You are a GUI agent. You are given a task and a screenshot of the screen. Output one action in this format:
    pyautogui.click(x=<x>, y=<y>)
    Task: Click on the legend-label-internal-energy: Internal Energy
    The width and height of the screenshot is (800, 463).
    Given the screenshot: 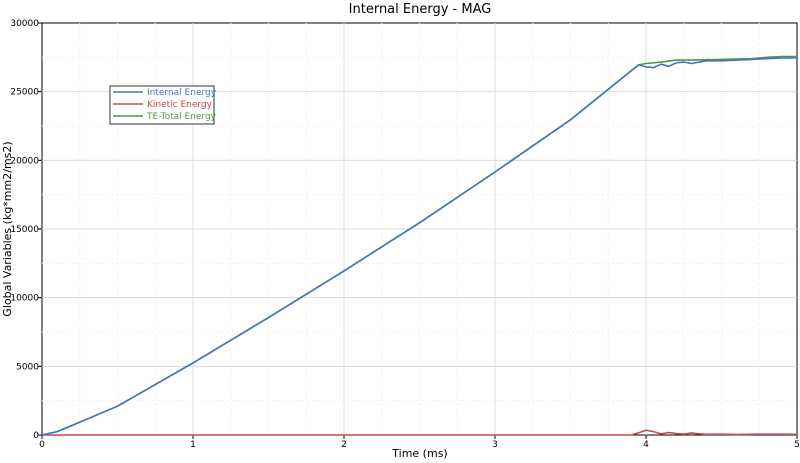 What is the action you would take?
    pyautogui.click(x=182, y=93)
    